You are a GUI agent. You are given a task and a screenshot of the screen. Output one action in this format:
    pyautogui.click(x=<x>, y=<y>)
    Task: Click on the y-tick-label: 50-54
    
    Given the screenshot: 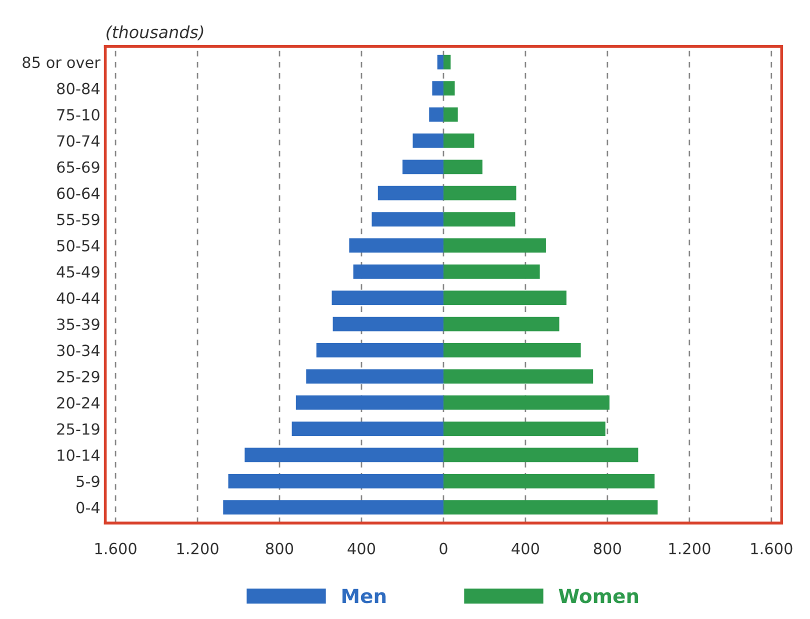 What is the action you would take?
    pyautogui.click(x=78, y=246)
    